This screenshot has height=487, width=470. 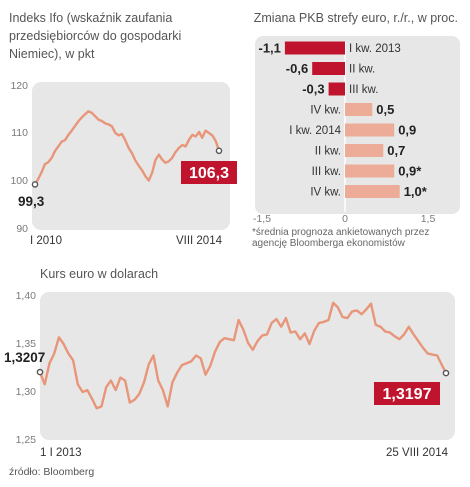 I want to click on gdp-value-label: -0,6, so click(x=297, y=68).